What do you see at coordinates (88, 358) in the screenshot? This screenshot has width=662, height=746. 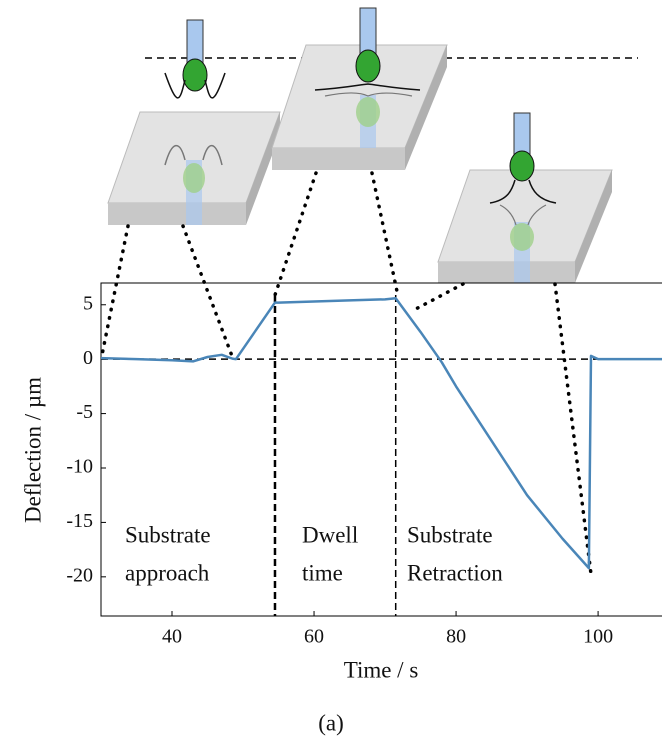 I see `y-tick-label: 0` at bounding box center [88, 358].